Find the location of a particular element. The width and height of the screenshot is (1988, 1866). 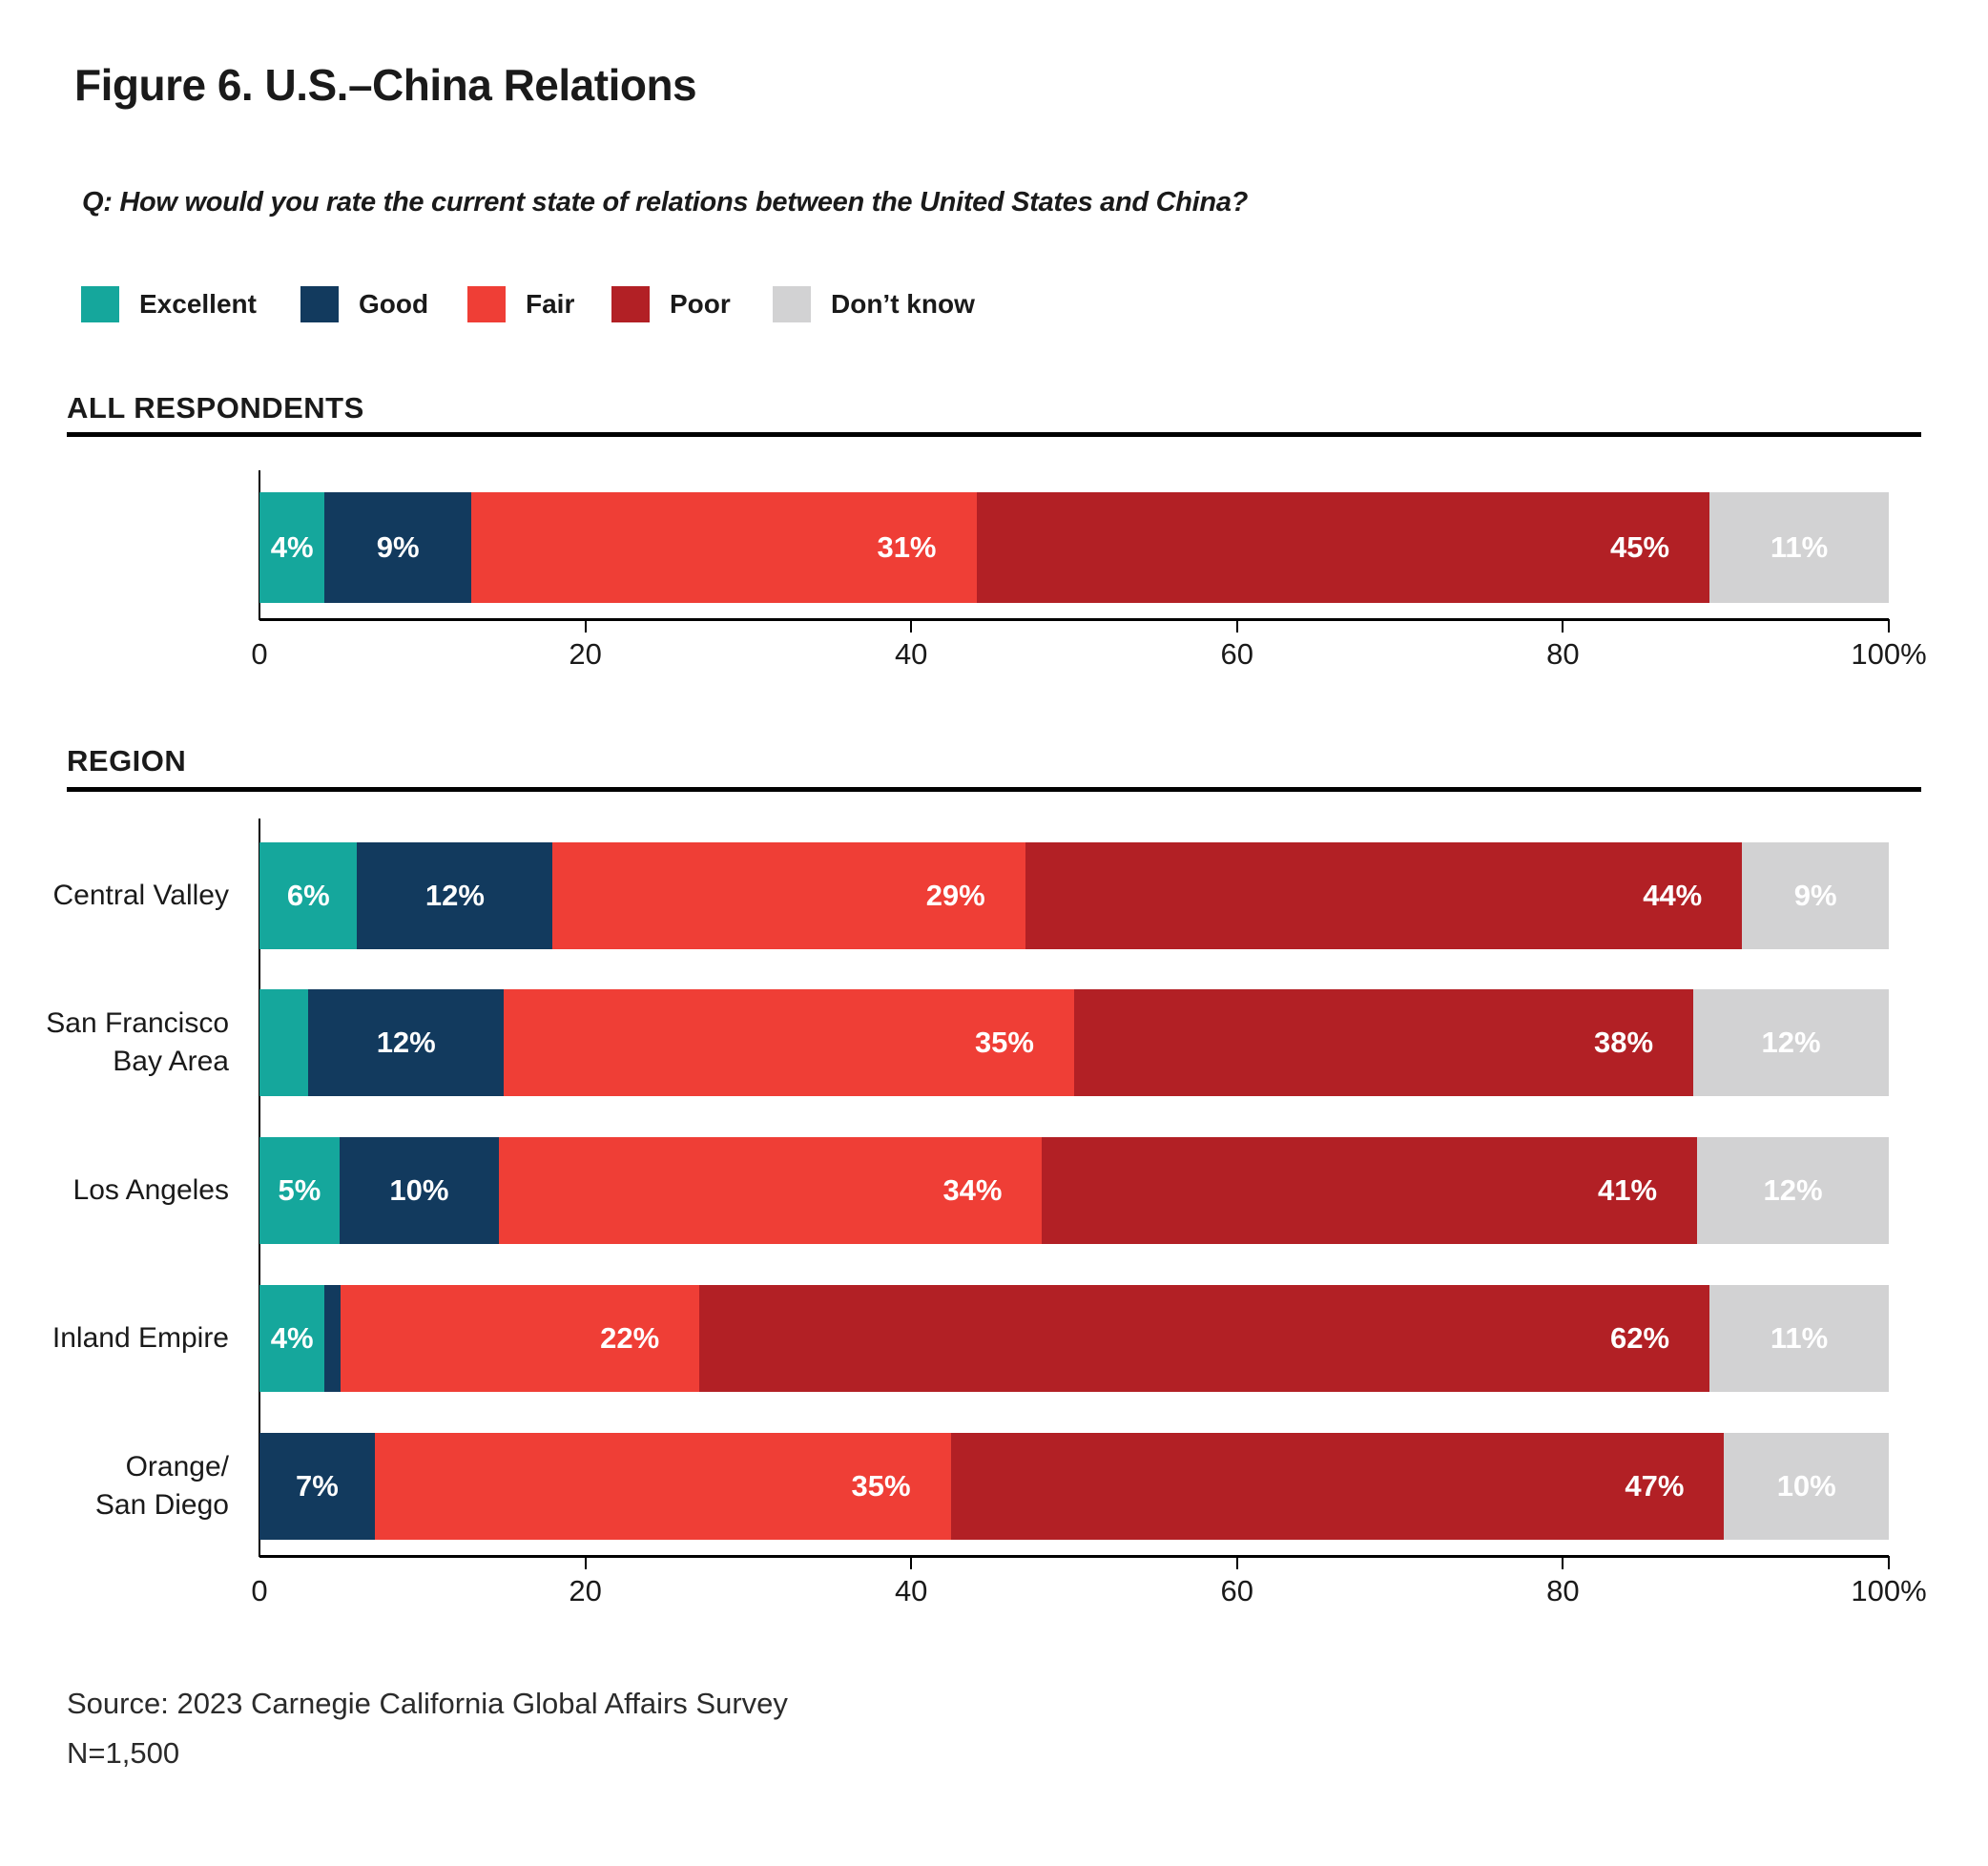

segment-value-label: 7% is located at coordinates (317, 1486).